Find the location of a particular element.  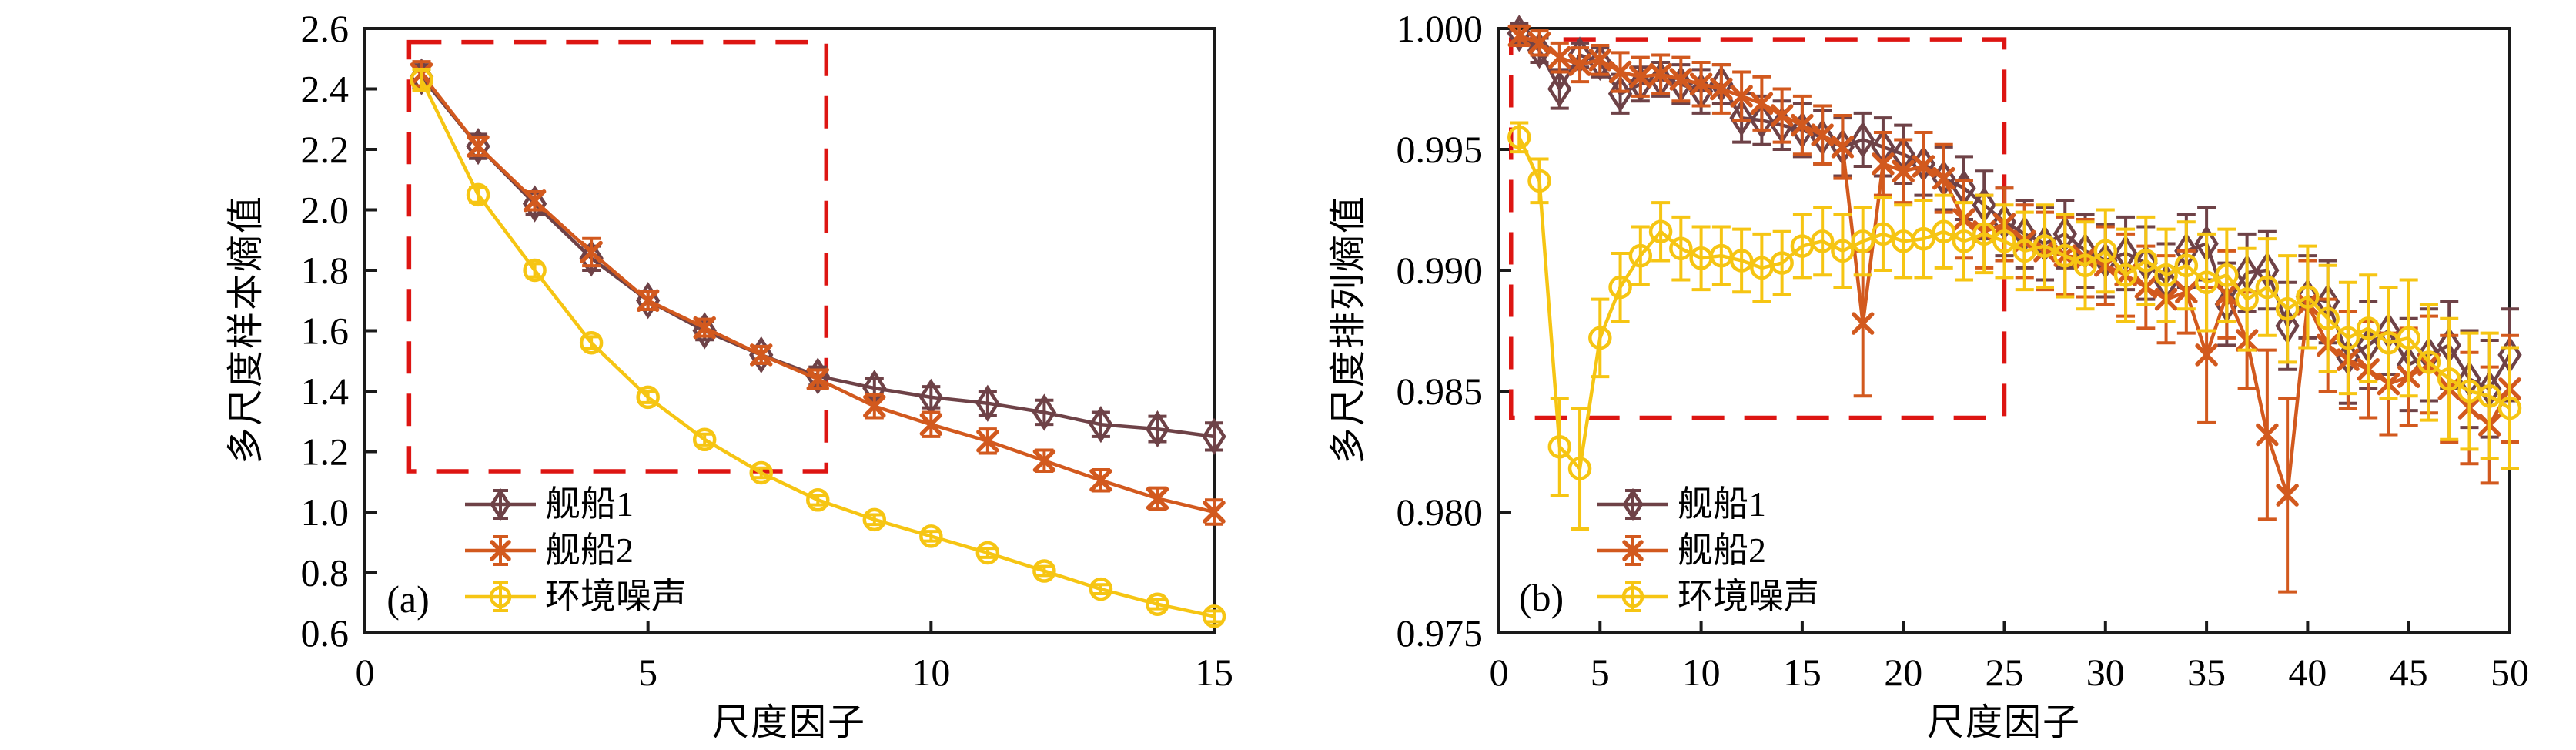

y-tick-label: 0.995 is located at coordinates (1441, 149).